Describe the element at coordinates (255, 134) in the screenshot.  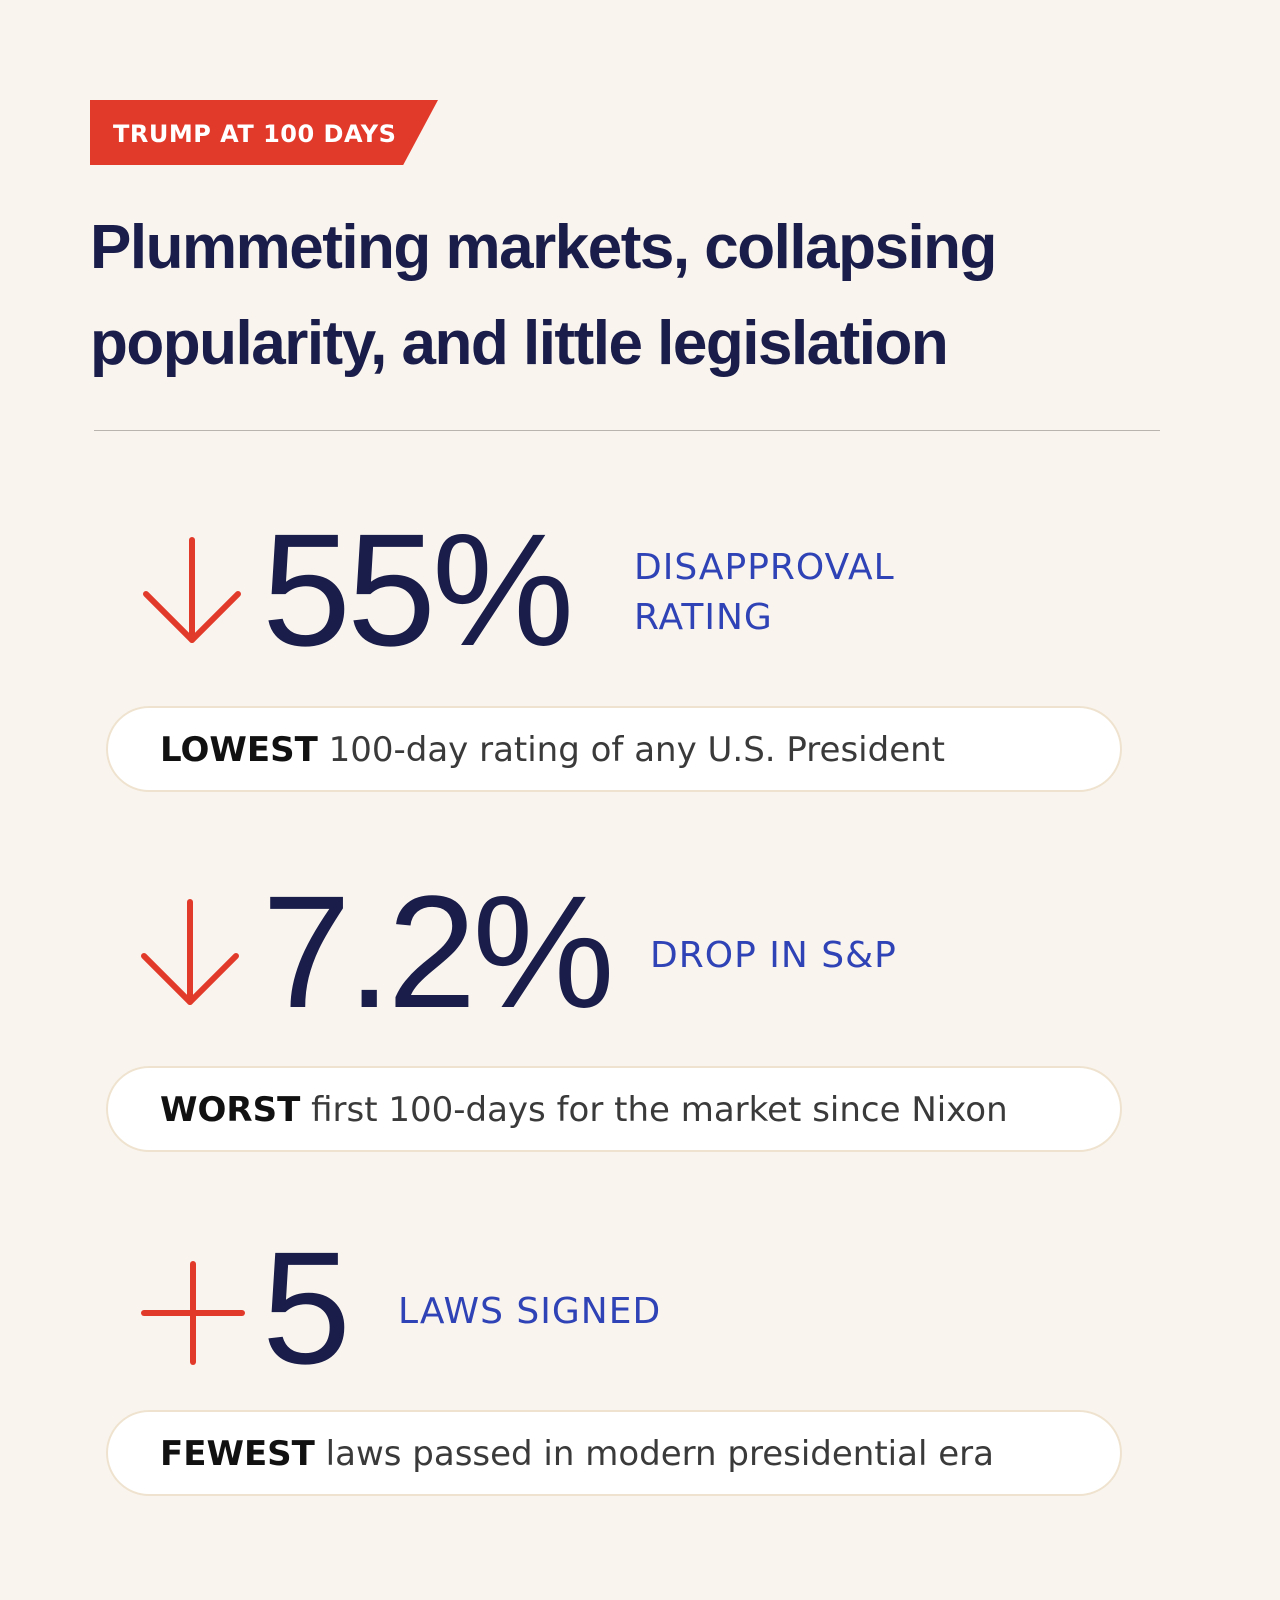
I see `section-tag-label: TRUMP AT 100 DAYS` at that location.